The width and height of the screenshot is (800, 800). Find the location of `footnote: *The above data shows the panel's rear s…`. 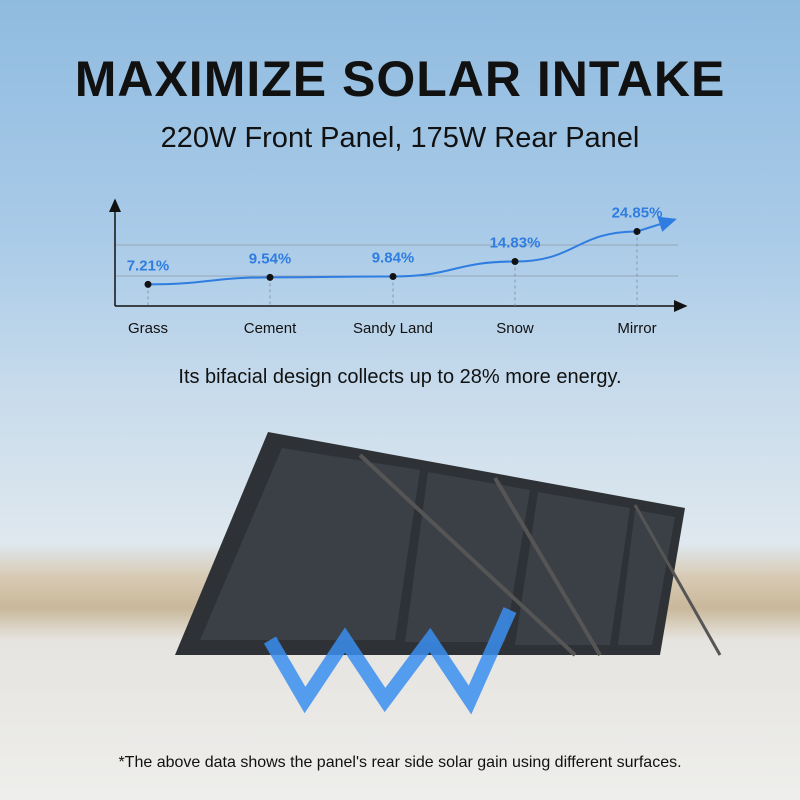

footnote: *The above data shows the panel's rear s… is located at coordinates (400, 762).